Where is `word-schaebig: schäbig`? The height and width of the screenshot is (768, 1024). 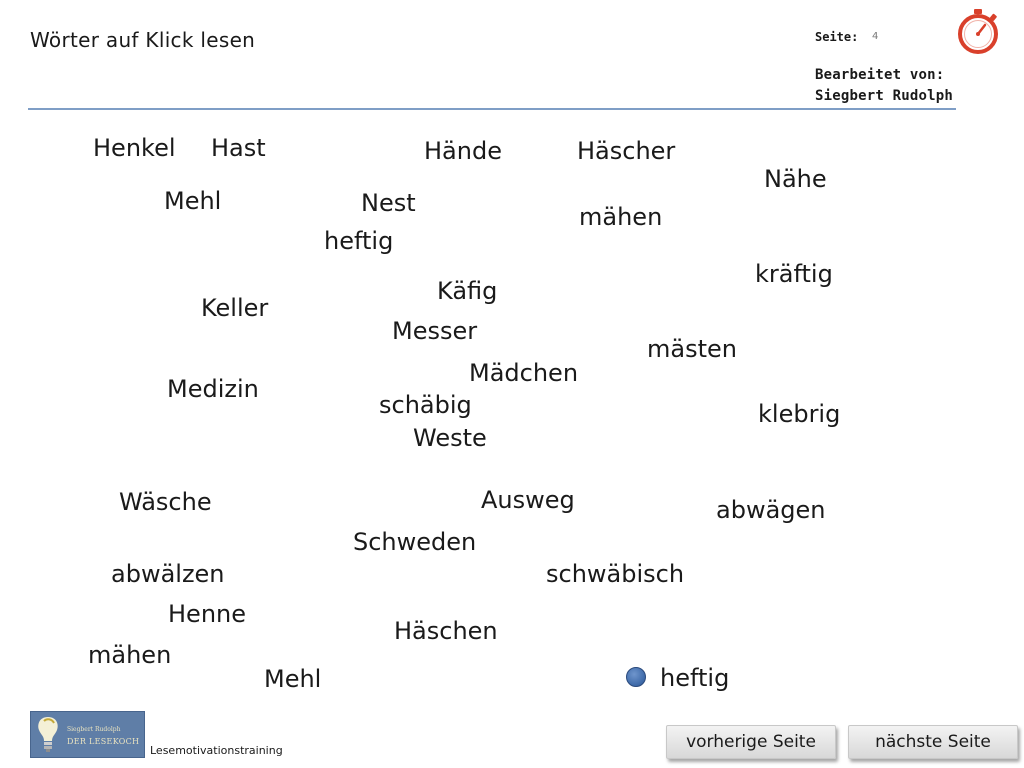 word-schaebig: schäbig is located at coordinates (425, 405).